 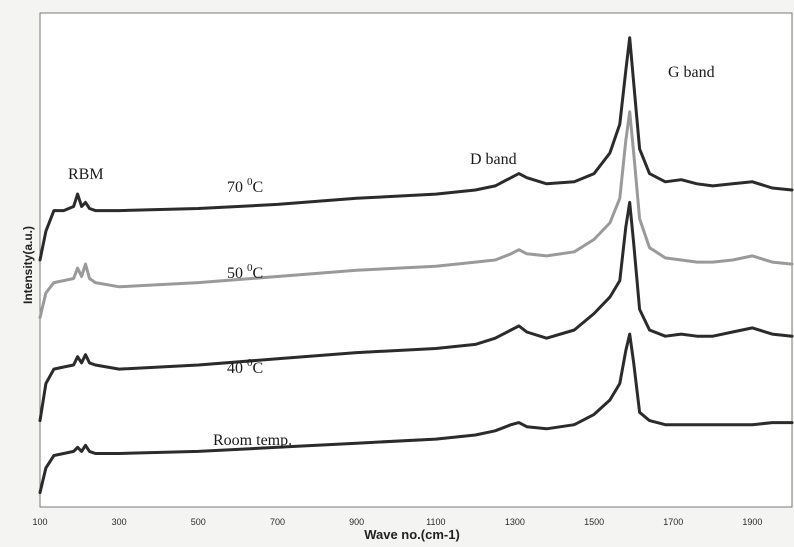 What do you see at coordinates (412, 534) in the screenshot?
I see `x-axis-label: Wave no.(cm-1)` at bounding box center [412, 534].